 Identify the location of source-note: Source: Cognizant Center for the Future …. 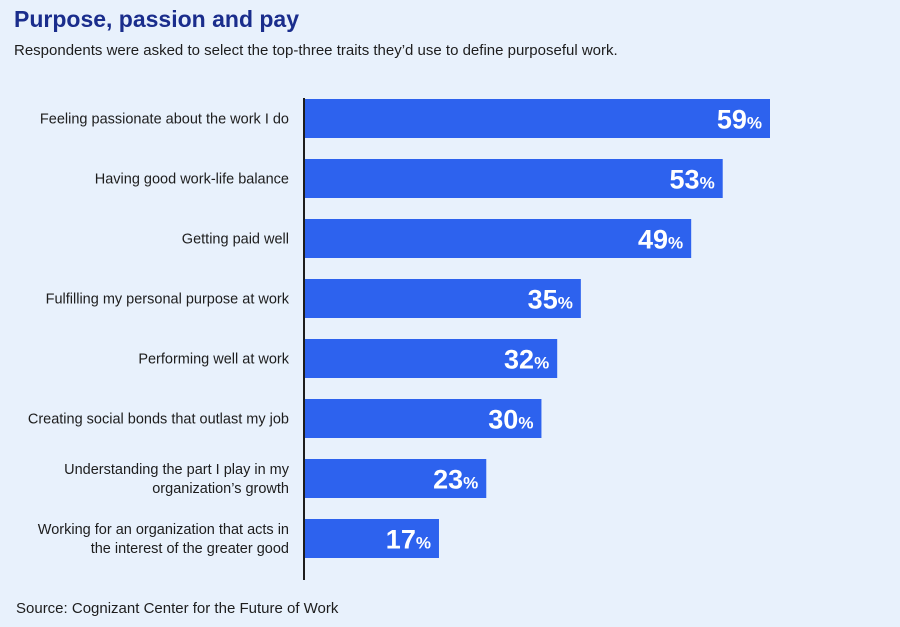
(177, 608).